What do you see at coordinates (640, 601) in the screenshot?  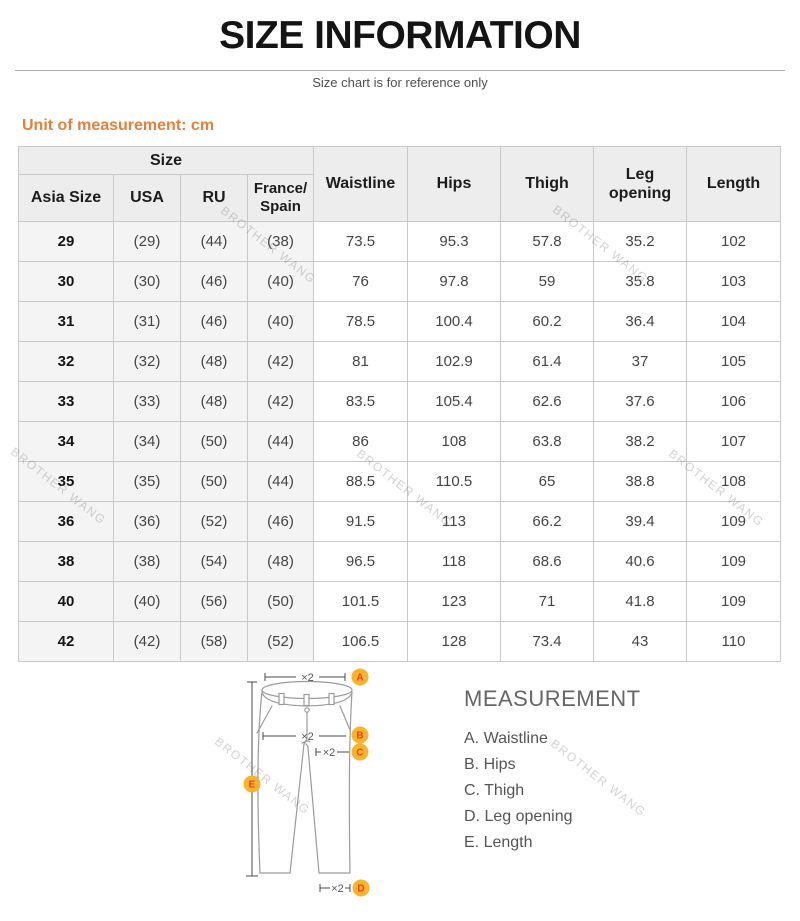 I see `table-cell: 41.8` at bounding box center [640, 601].